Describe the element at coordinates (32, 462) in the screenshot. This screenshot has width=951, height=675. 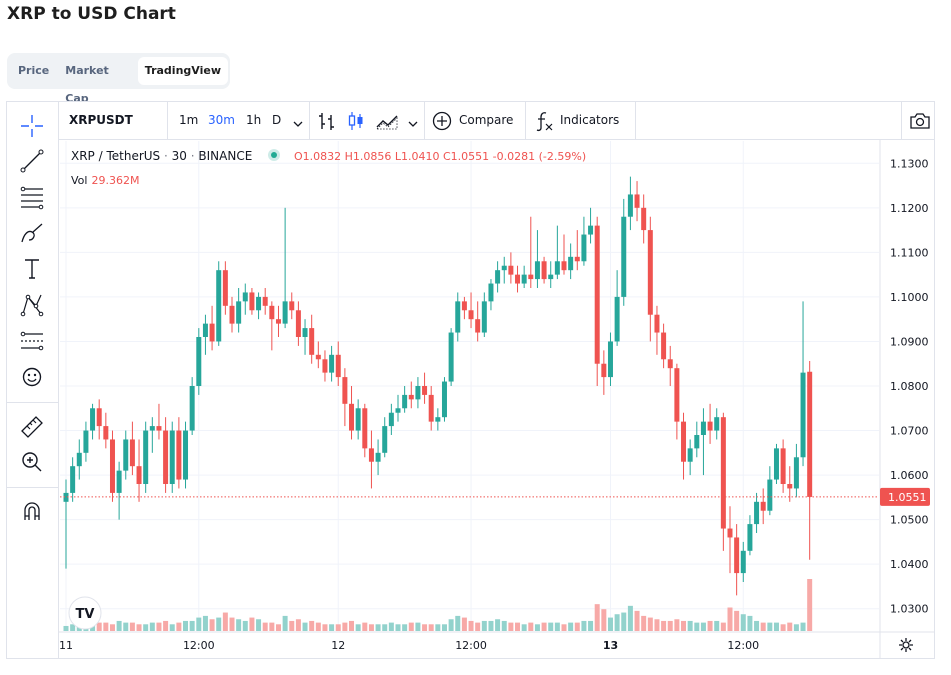
I see `zoom-in-icon` at that location.